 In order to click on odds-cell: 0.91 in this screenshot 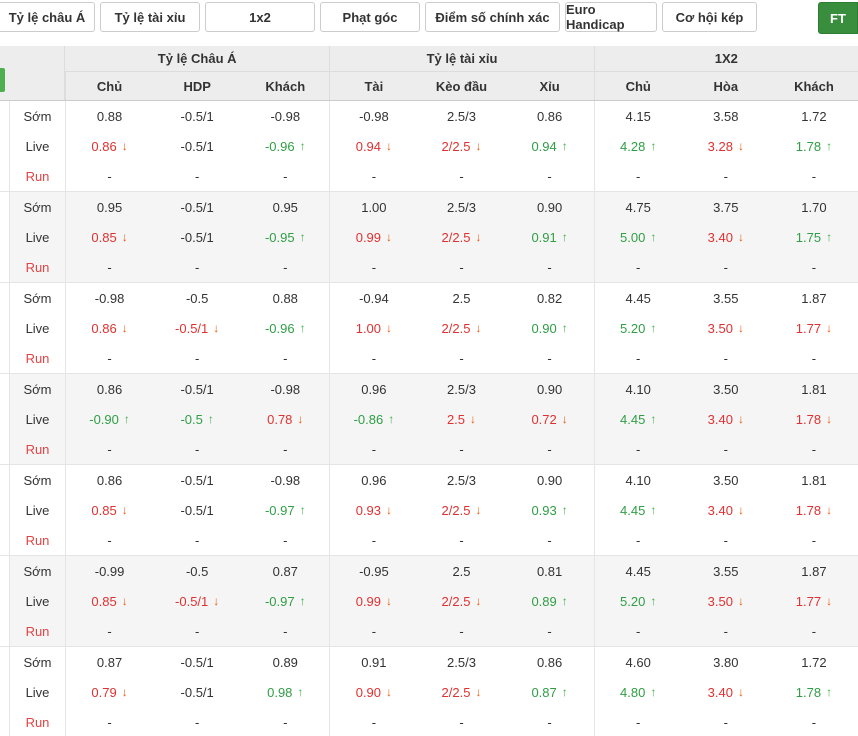, I will do `click(373, 662)`.